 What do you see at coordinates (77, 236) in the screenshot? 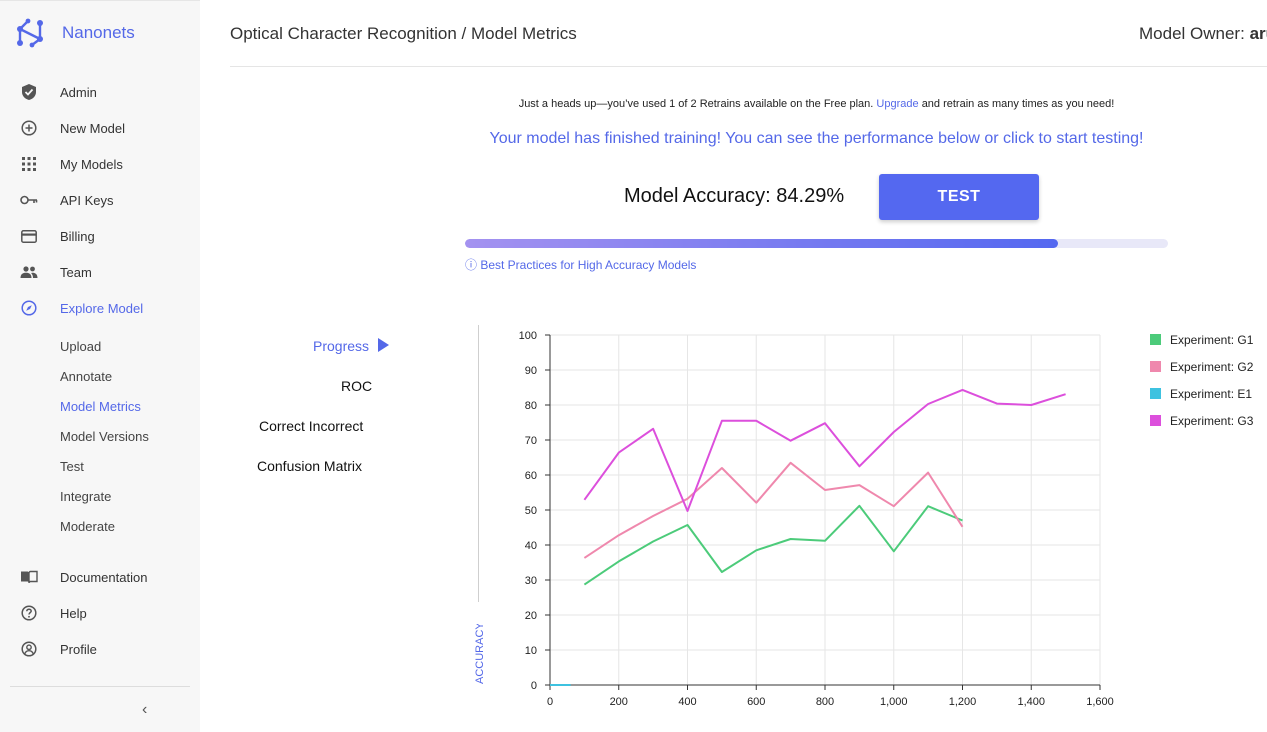
I see `sidebar-item-label: Billing` at bounding box center [77, 236].